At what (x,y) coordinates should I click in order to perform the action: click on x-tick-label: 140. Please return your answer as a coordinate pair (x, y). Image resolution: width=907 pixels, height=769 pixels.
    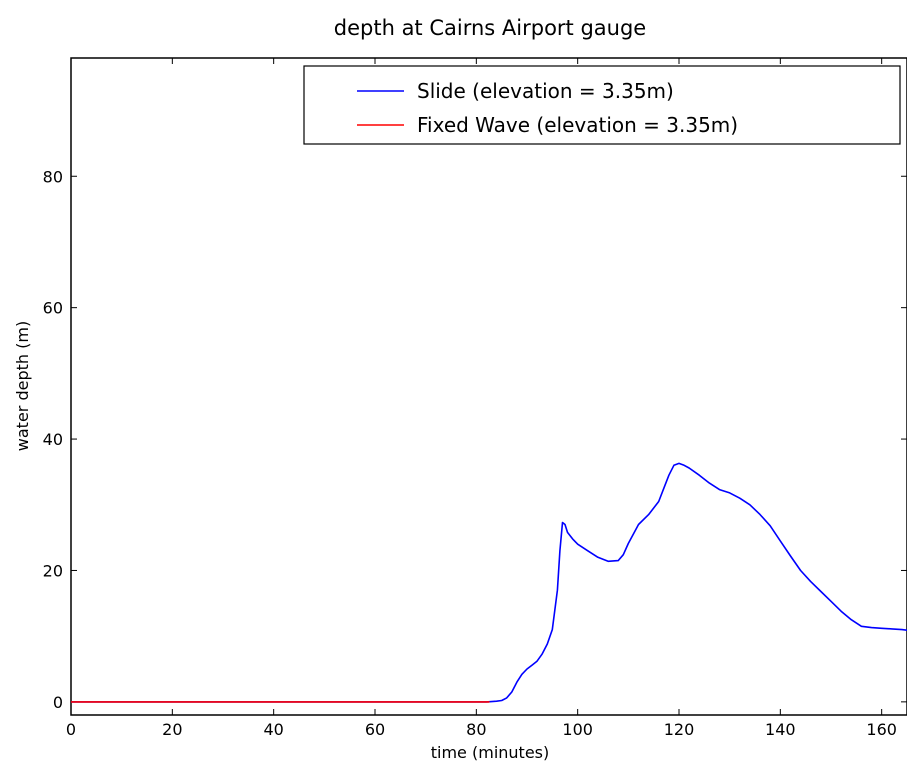
    Looking at the image, I should click on (780, 729).